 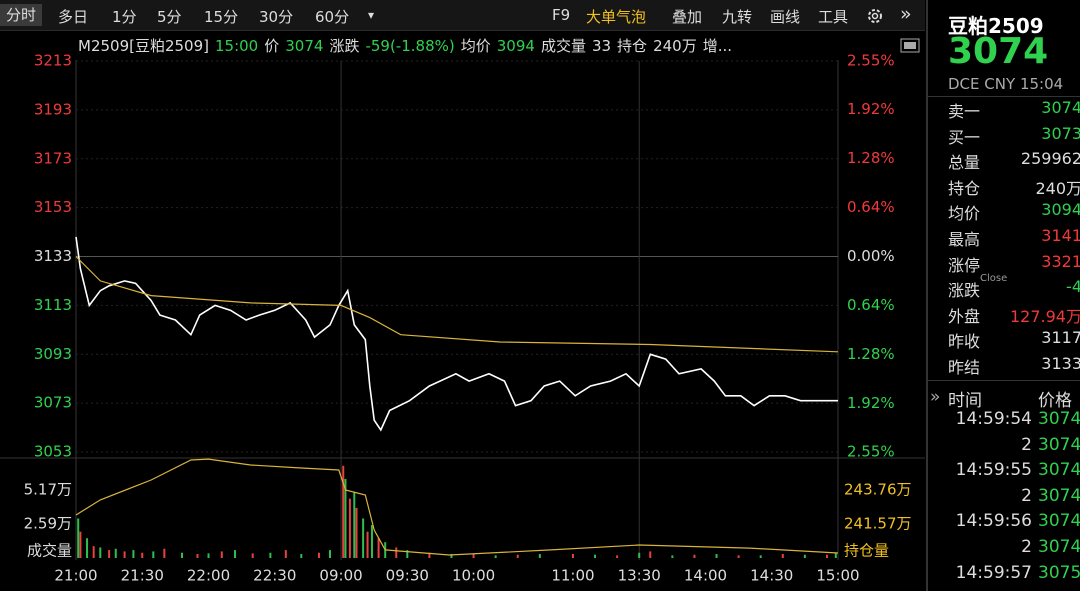 I want to click on quote-title: 豆粕2509, so click(x=996, y=26).